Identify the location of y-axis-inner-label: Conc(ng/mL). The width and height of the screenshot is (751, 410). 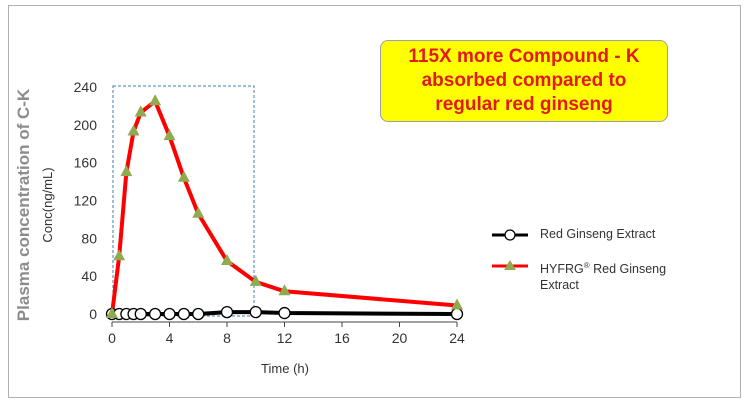
(47, 204).